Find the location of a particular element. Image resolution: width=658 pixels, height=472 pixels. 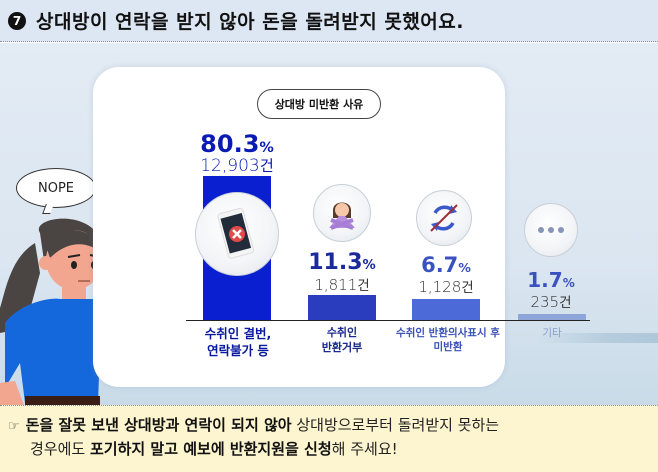

category-label-4: 기타 is located at coordinates (552, 333).